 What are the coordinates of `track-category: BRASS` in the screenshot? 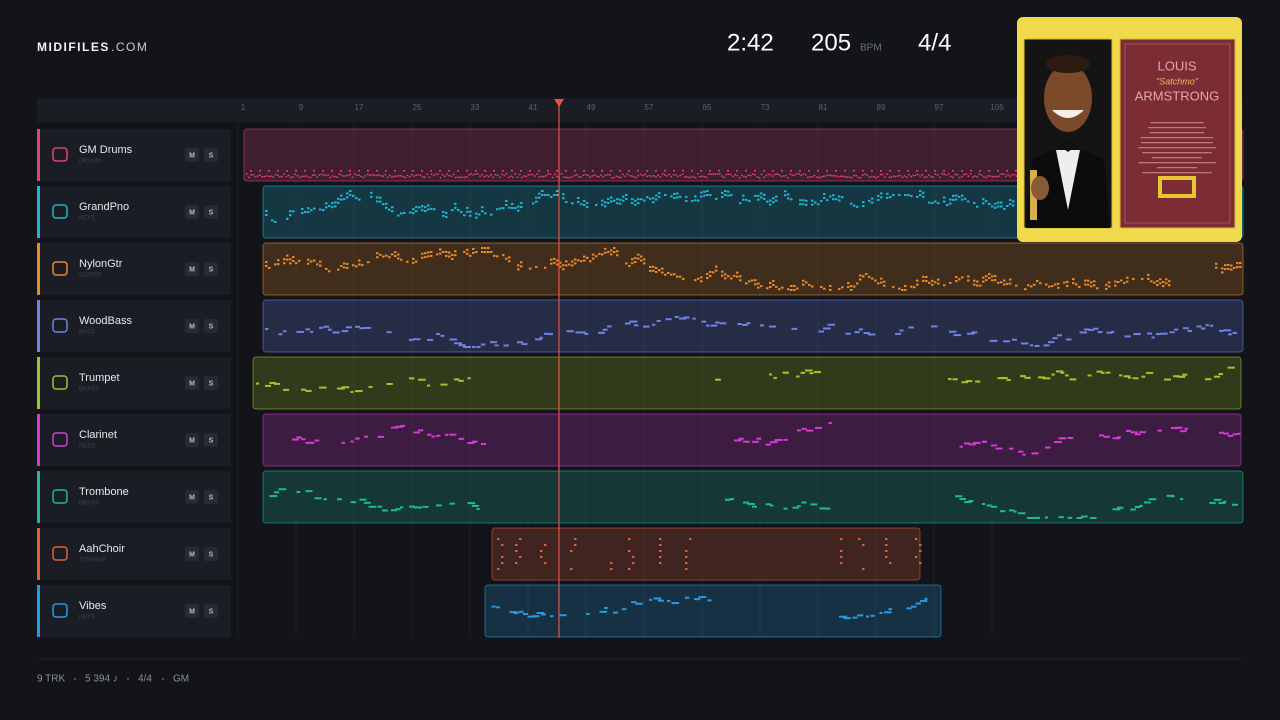 It's located at (89, 390).